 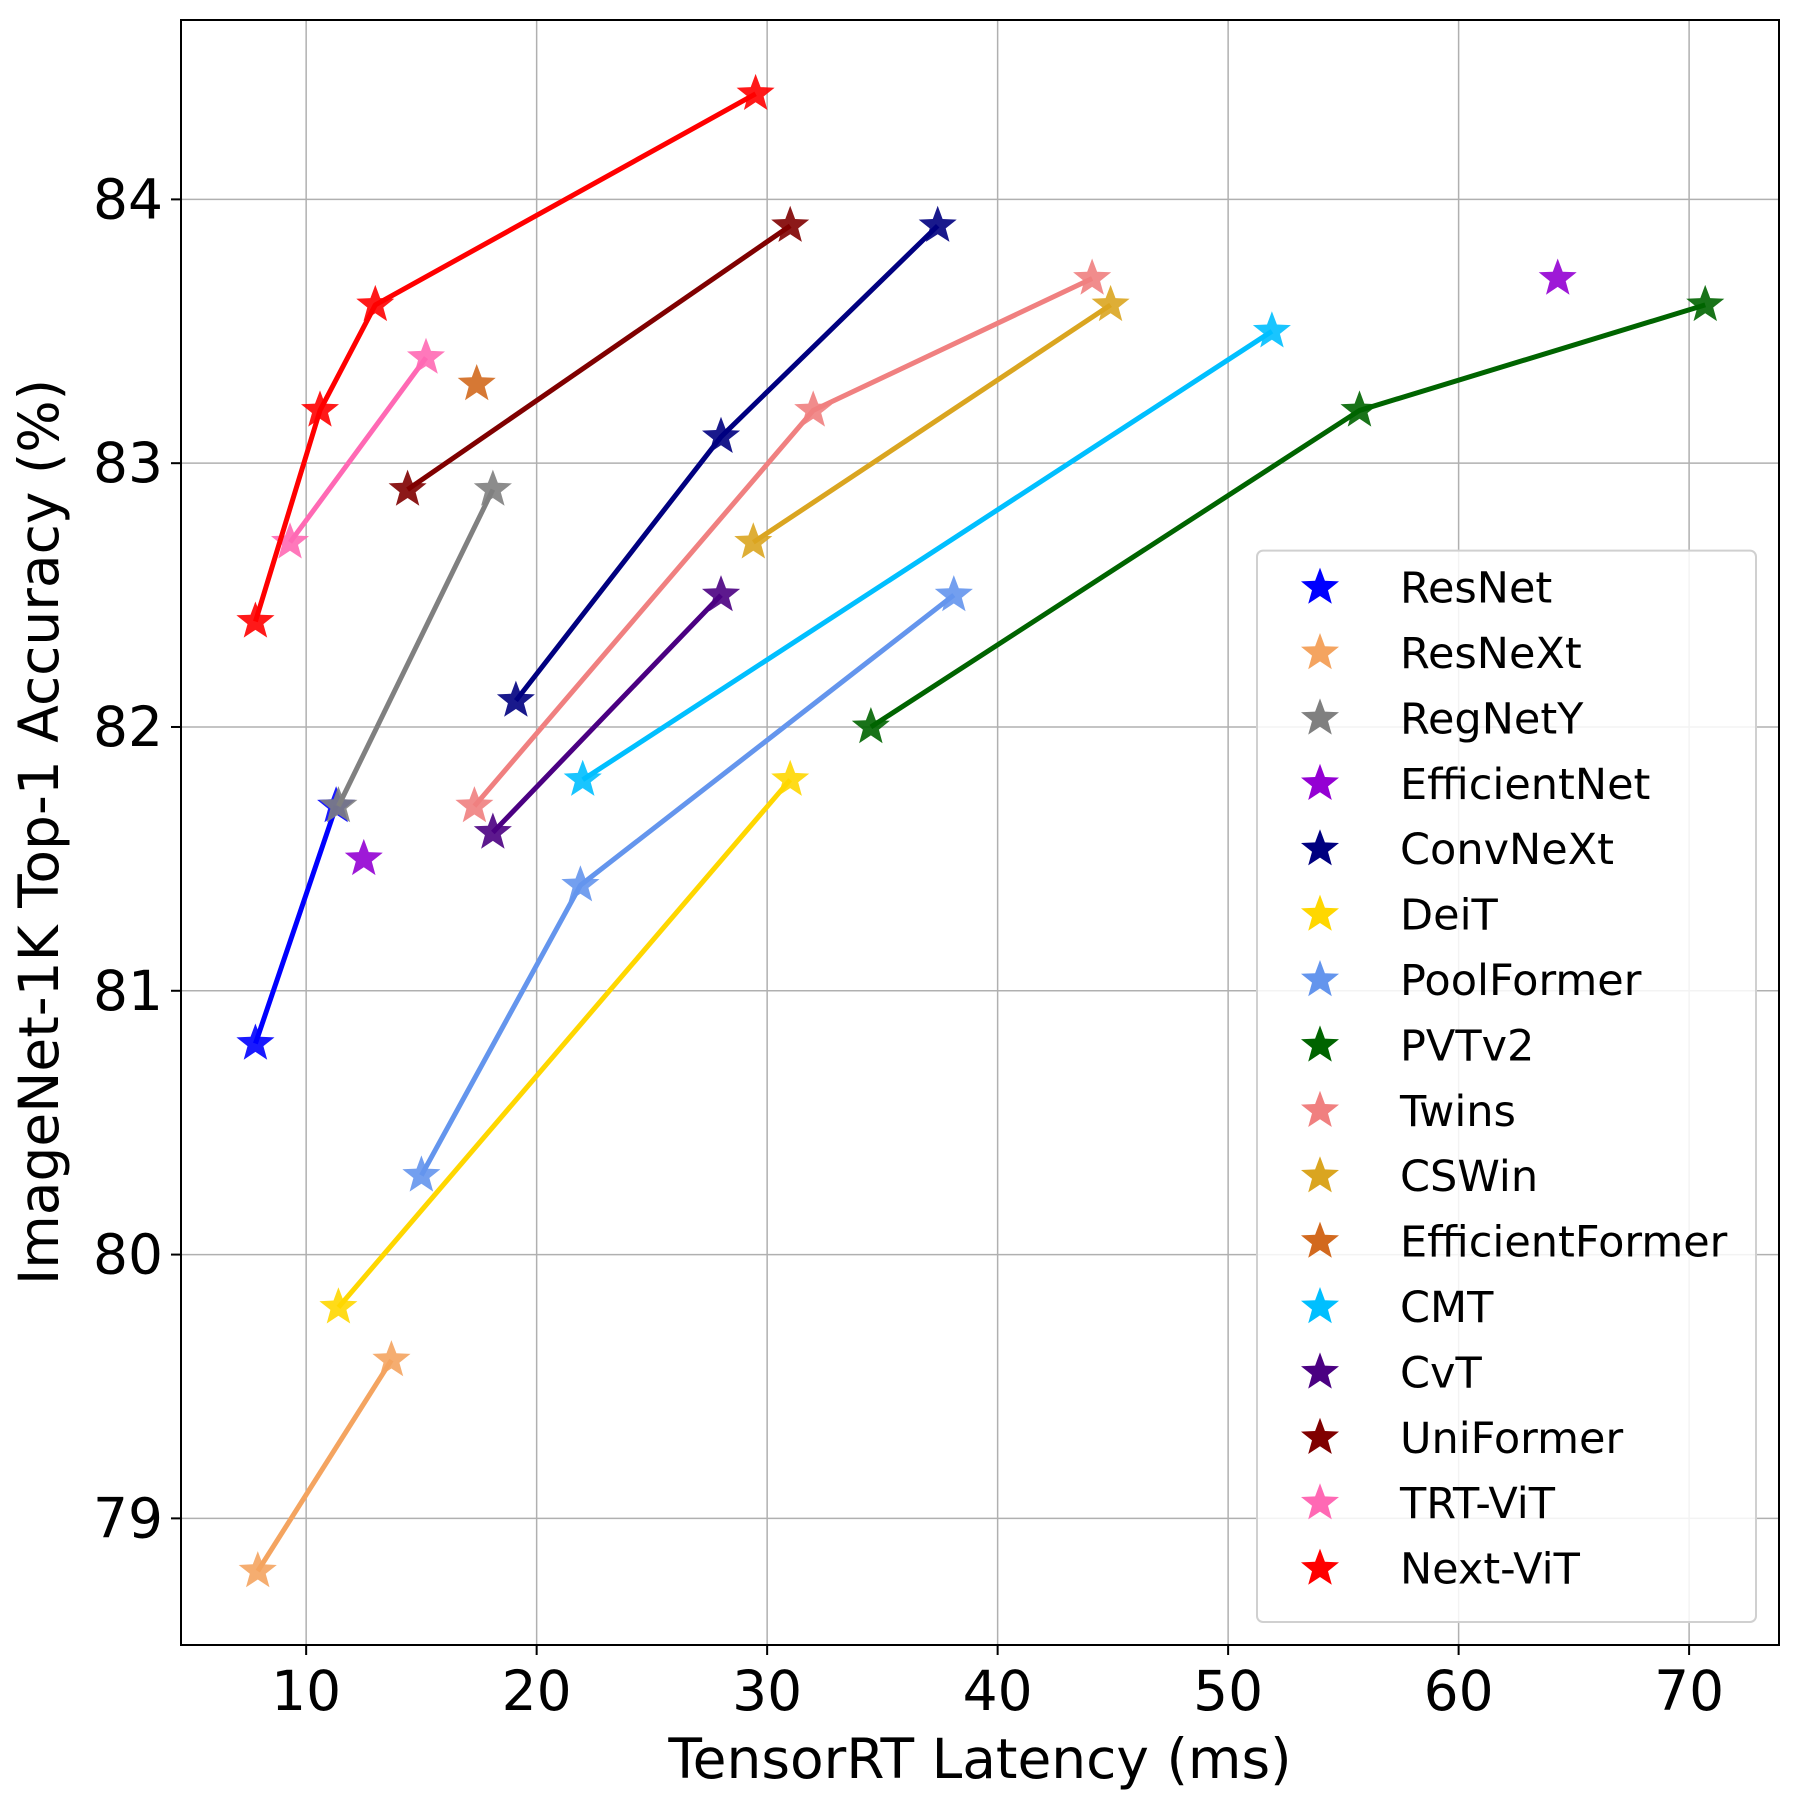 I want to click on x-tick-label: 50, so click(x=1228, y=1691).